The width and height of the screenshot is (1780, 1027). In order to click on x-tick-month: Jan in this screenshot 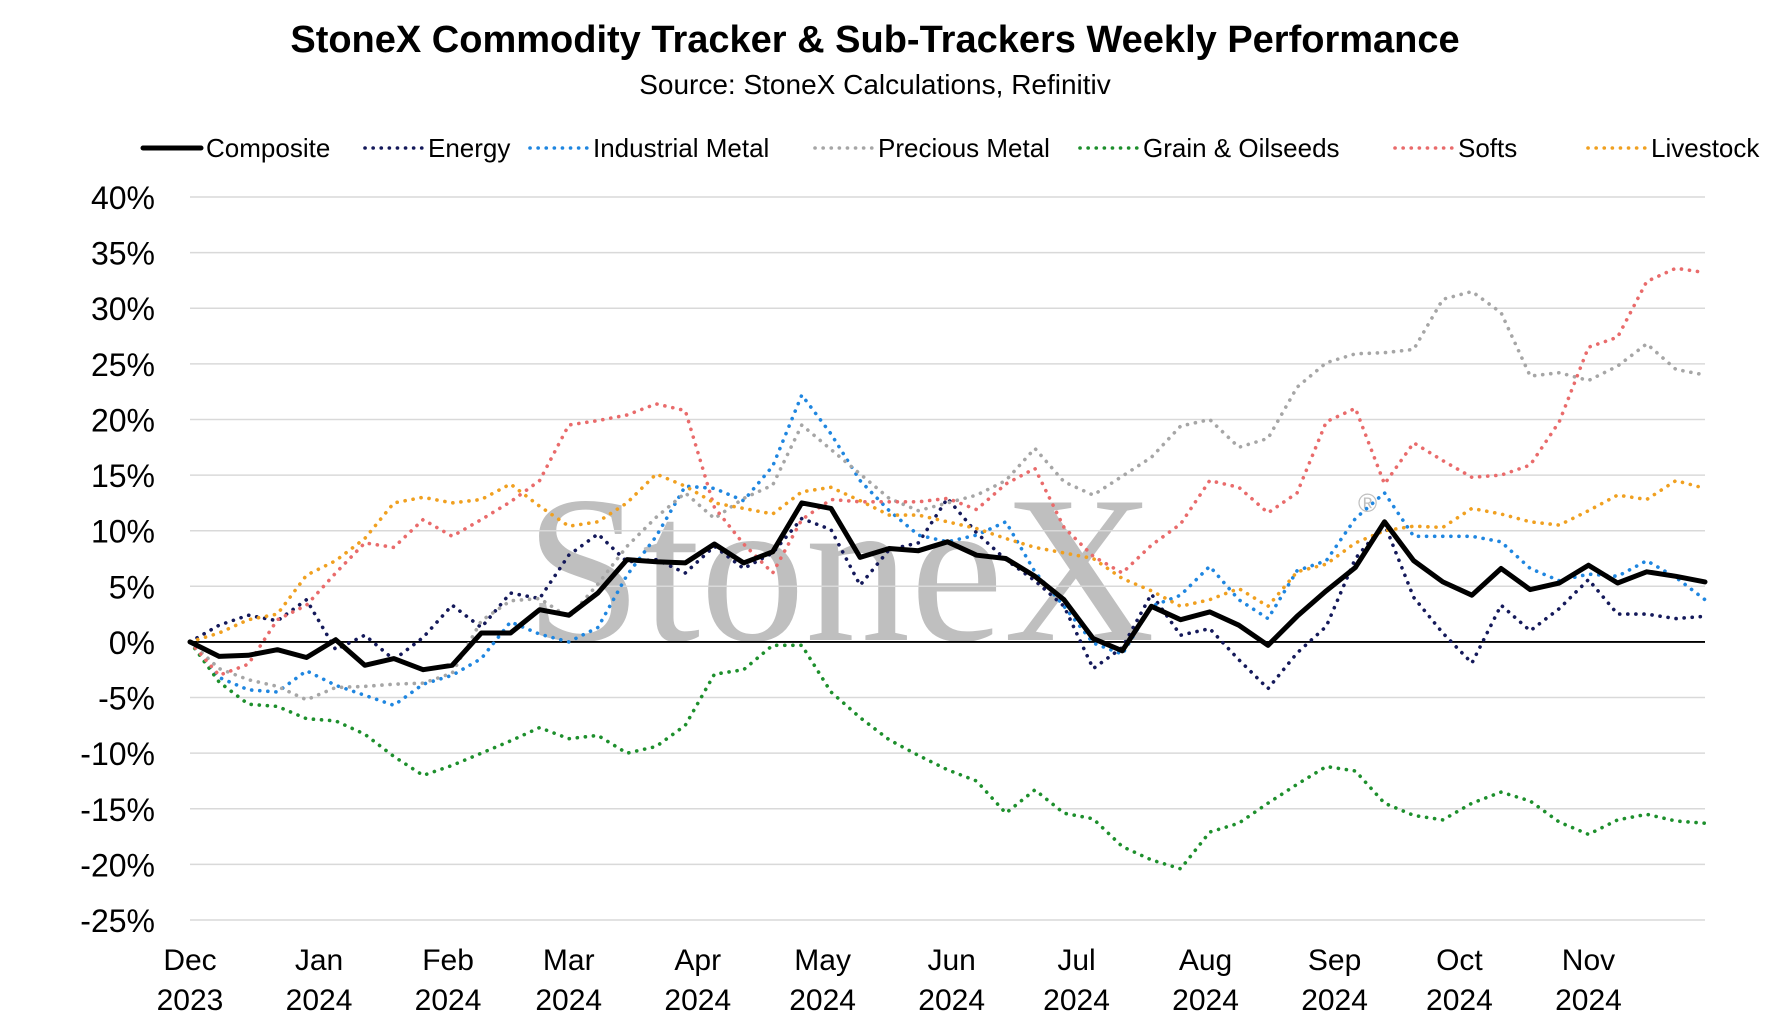, I will do `click(319, 960)`.